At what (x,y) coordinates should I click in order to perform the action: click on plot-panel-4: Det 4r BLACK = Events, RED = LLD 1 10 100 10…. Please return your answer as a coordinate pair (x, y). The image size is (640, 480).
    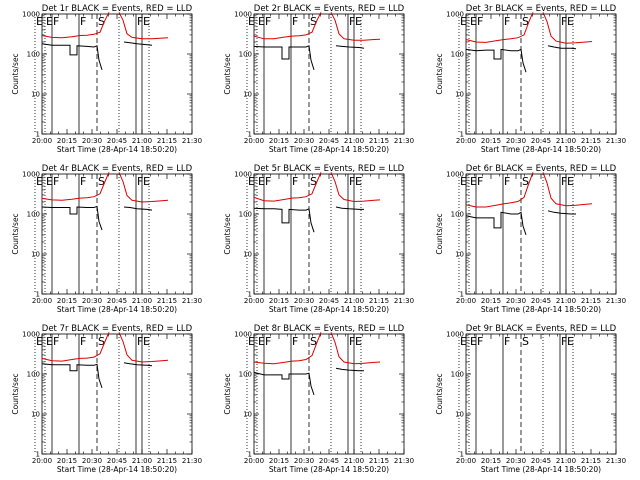
    Looking at the image, I should click on (106, 239).